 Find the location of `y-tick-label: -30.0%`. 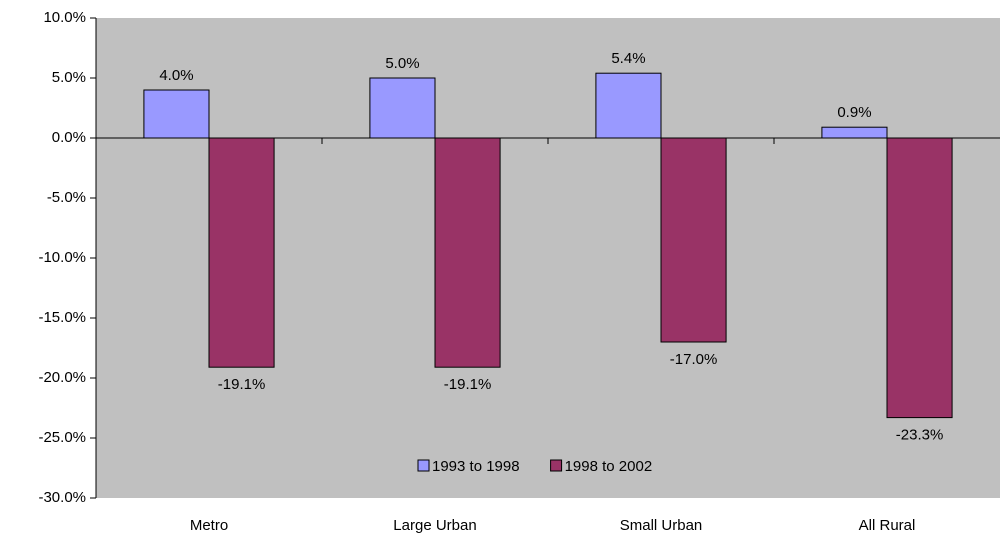

y-tick-label: -30.0% is located at coordinates (62, 497).